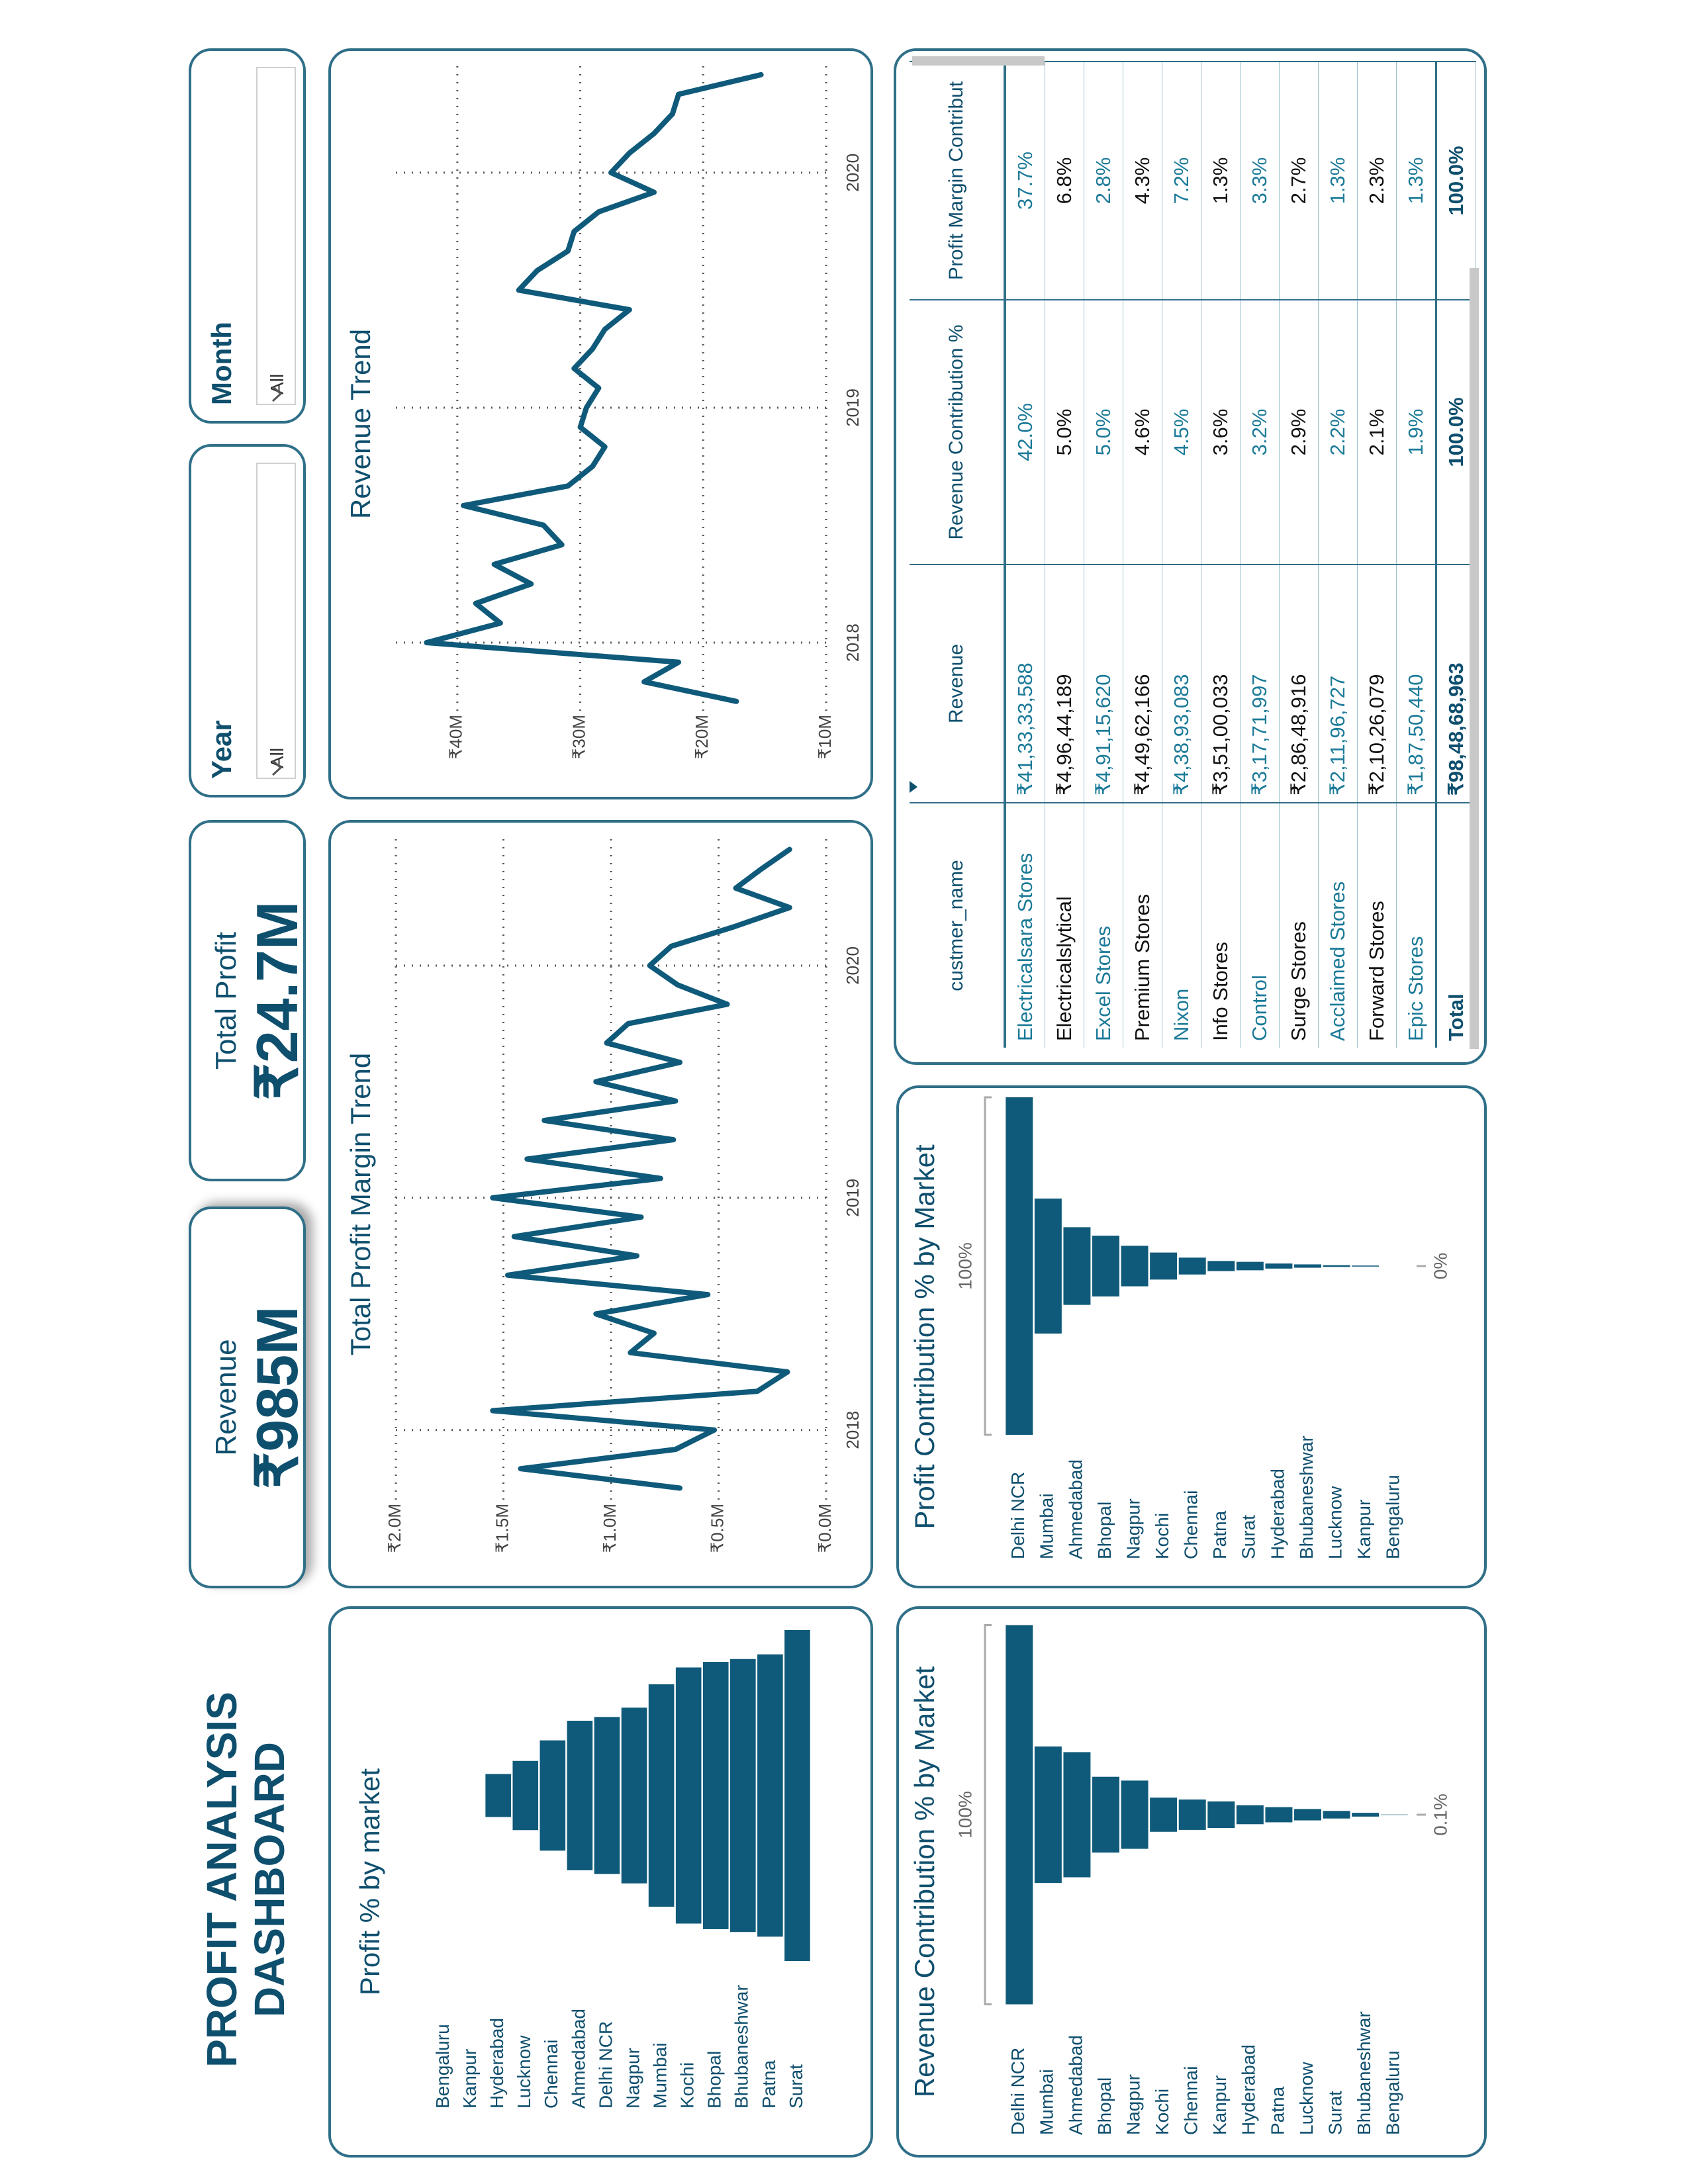  Describe the element at coordinates (1338, 432) in the screenshot. I see `table-cell: 2.2%` at that location.